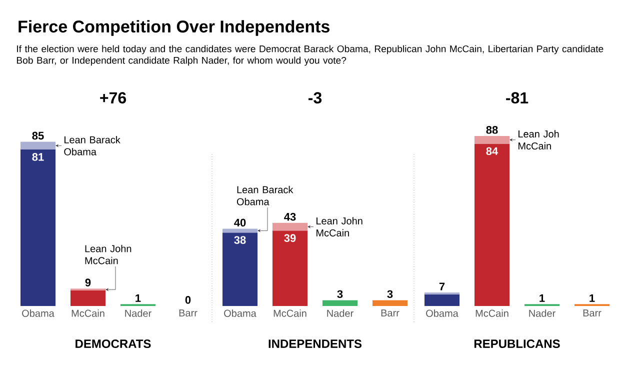 The height and width of the screenshot is (387, 624). I want to click on total-label: 88, so click(492, 130).